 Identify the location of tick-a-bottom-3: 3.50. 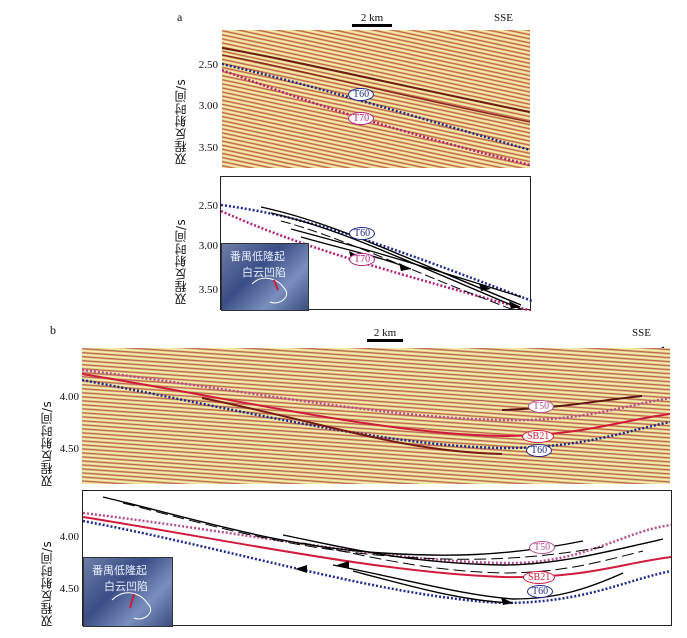
(208, 290).